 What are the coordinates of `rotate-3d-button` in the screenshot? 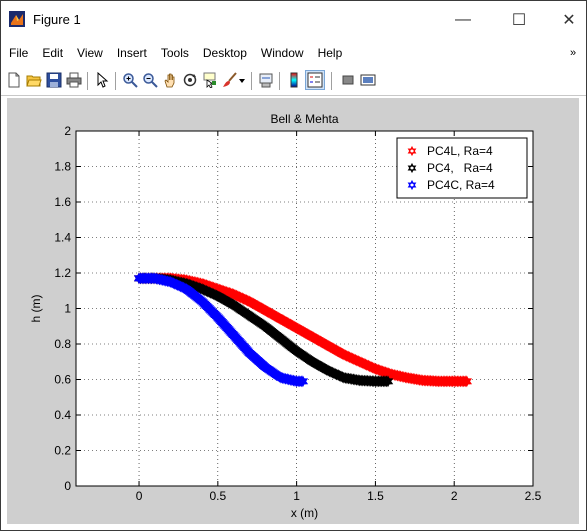 It's located at (190, 80).